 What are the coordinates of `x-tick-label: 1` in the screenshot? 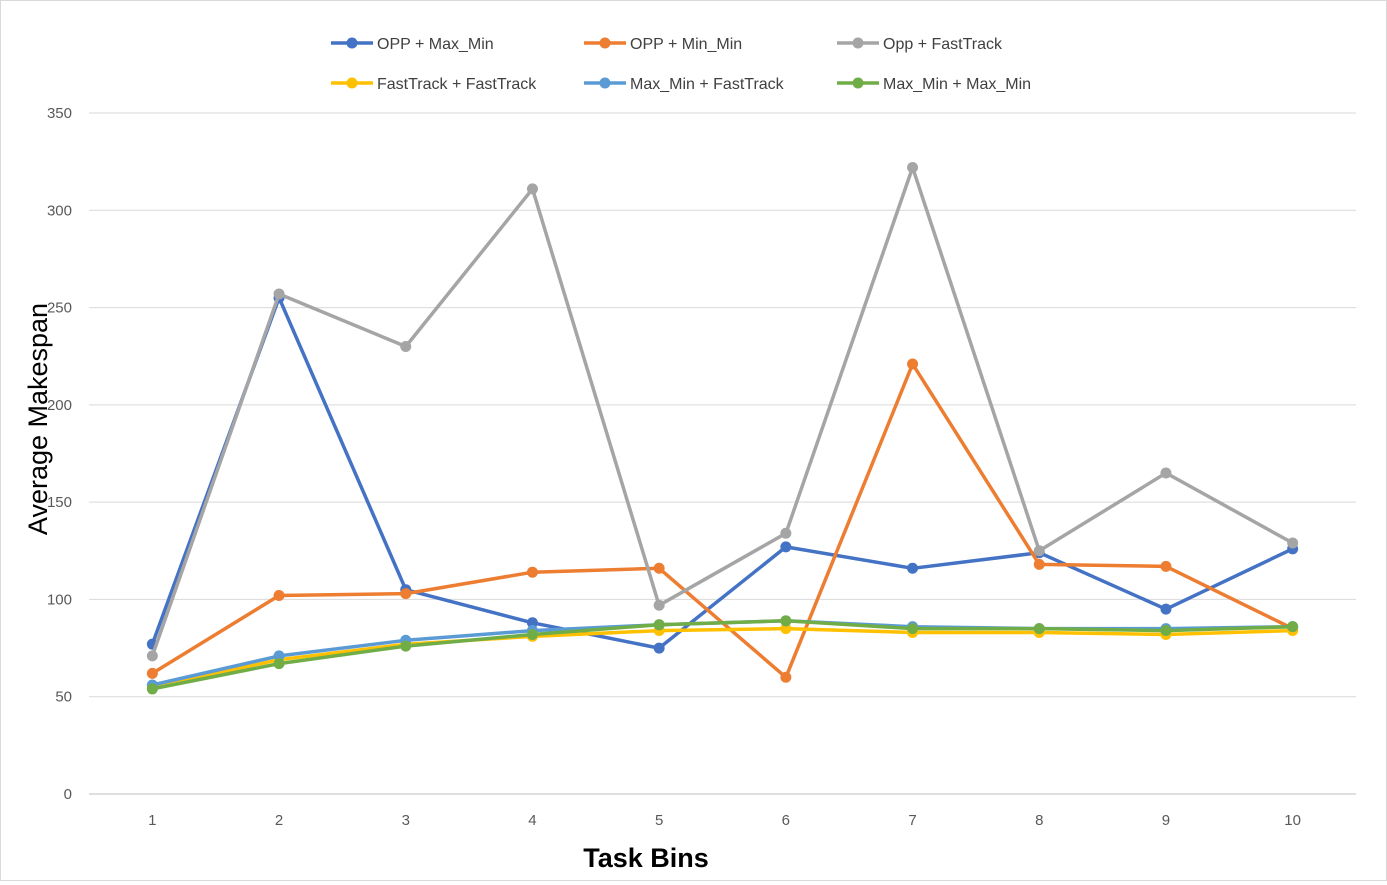 It's located at (152, 820).